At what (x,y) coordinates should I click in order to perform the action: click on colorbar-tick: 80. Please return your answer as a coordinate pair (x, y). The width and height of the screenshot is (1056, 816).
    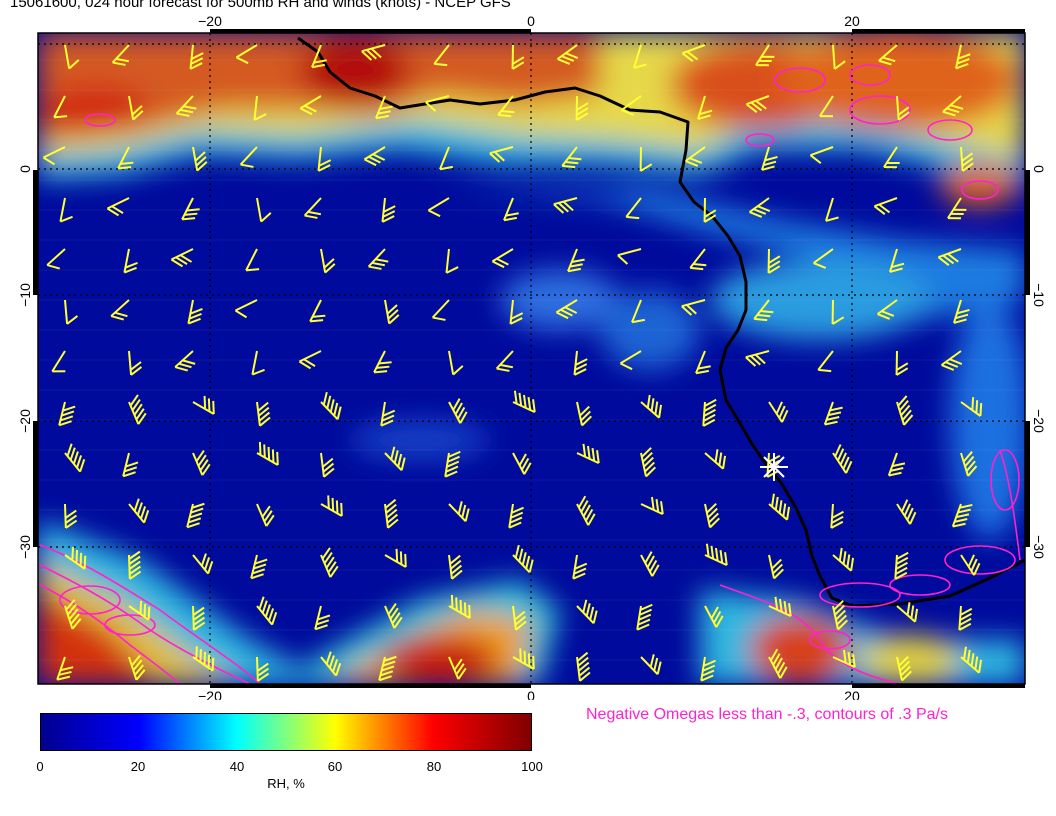
    Looking at the image, I should click on (434, 766).